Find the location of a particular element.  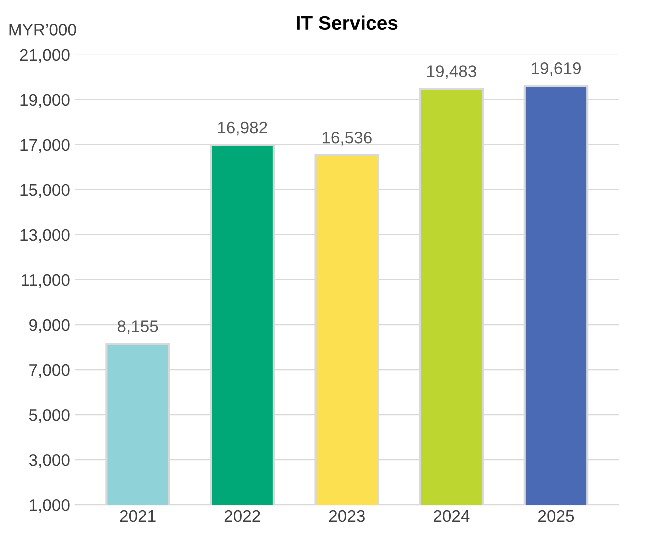

y-tick-label: 9,000 is located at coordinates (50, 326).